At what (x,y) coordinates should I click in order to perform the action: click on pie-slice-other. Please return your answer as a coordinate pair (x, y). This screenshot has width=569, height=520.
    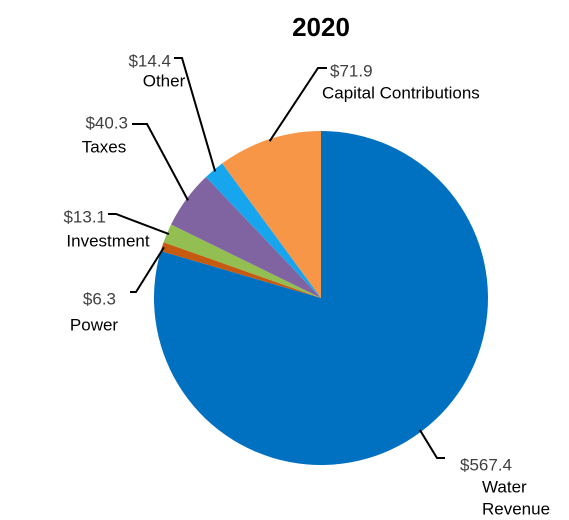
    Looking at the image, I should click on (263, 230).